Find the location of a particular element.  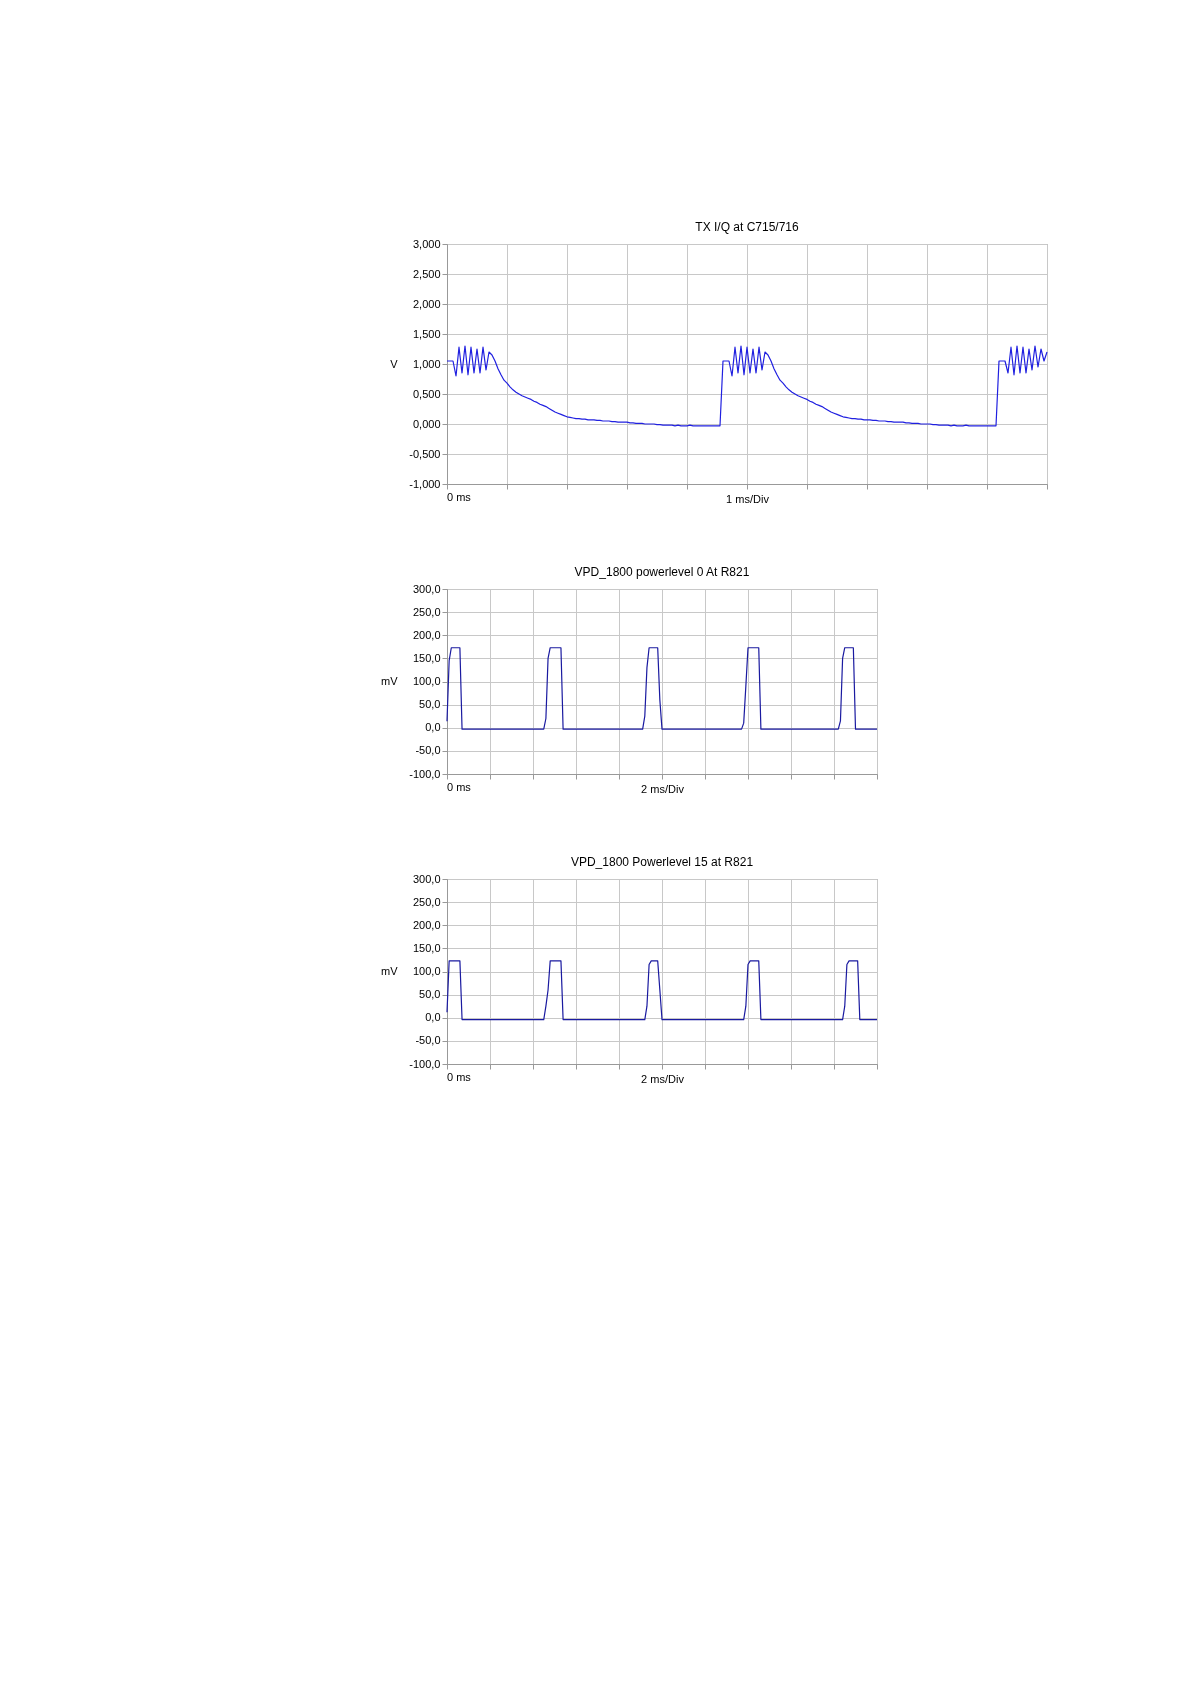

y-tick-label: -1,000 is located at coordinates (425, 483).